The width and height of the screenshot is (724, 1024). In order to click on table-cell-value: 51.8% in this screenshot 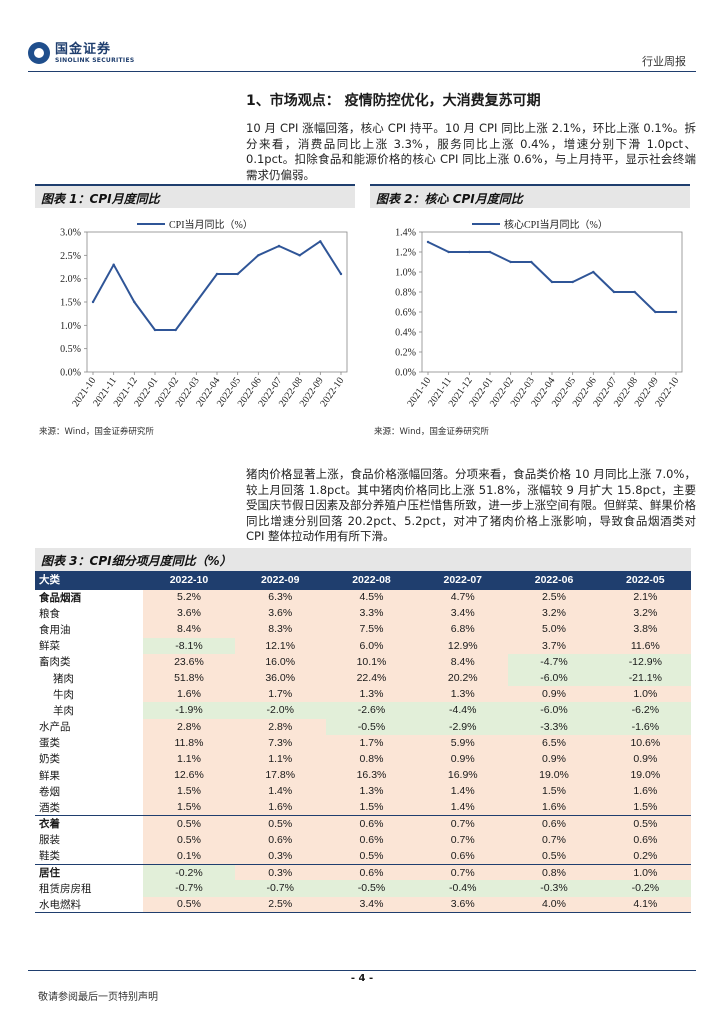, I will do `click(189, 678)`.